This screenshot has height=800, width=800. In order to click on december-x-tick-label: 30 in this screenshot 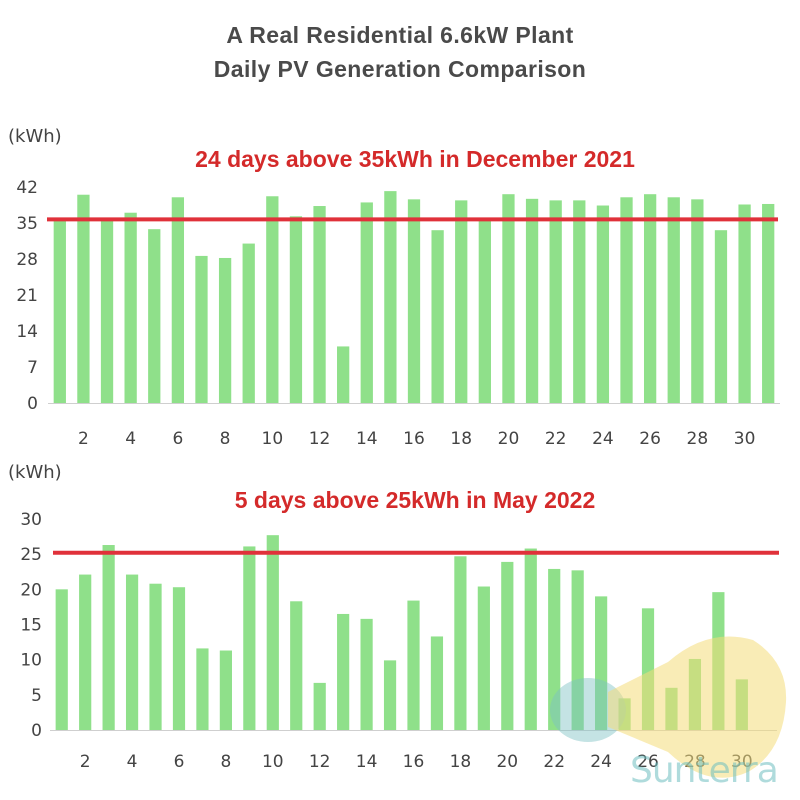, I will do `click(745, 439)`.